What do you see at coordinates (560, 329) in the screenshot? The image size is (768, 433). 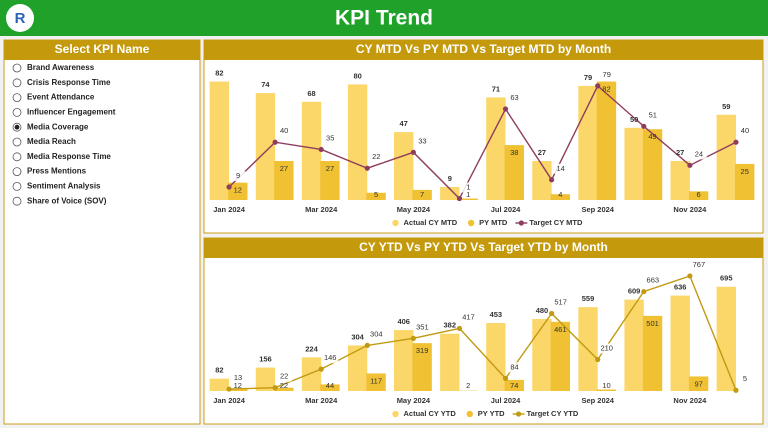 I see `bar-value-label: 461` at bounding box center [560, 329].